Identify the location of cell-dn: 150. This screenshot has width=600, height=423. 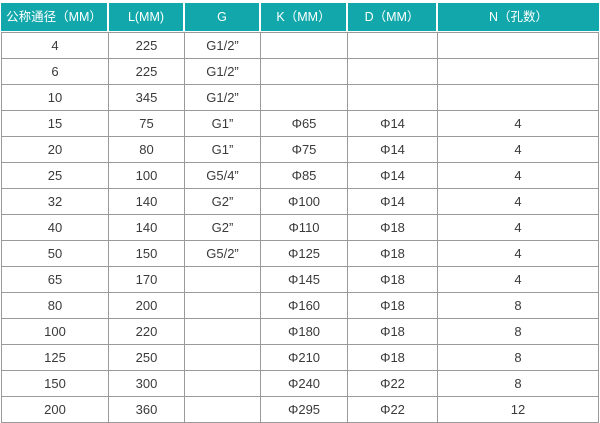
(55, 384).